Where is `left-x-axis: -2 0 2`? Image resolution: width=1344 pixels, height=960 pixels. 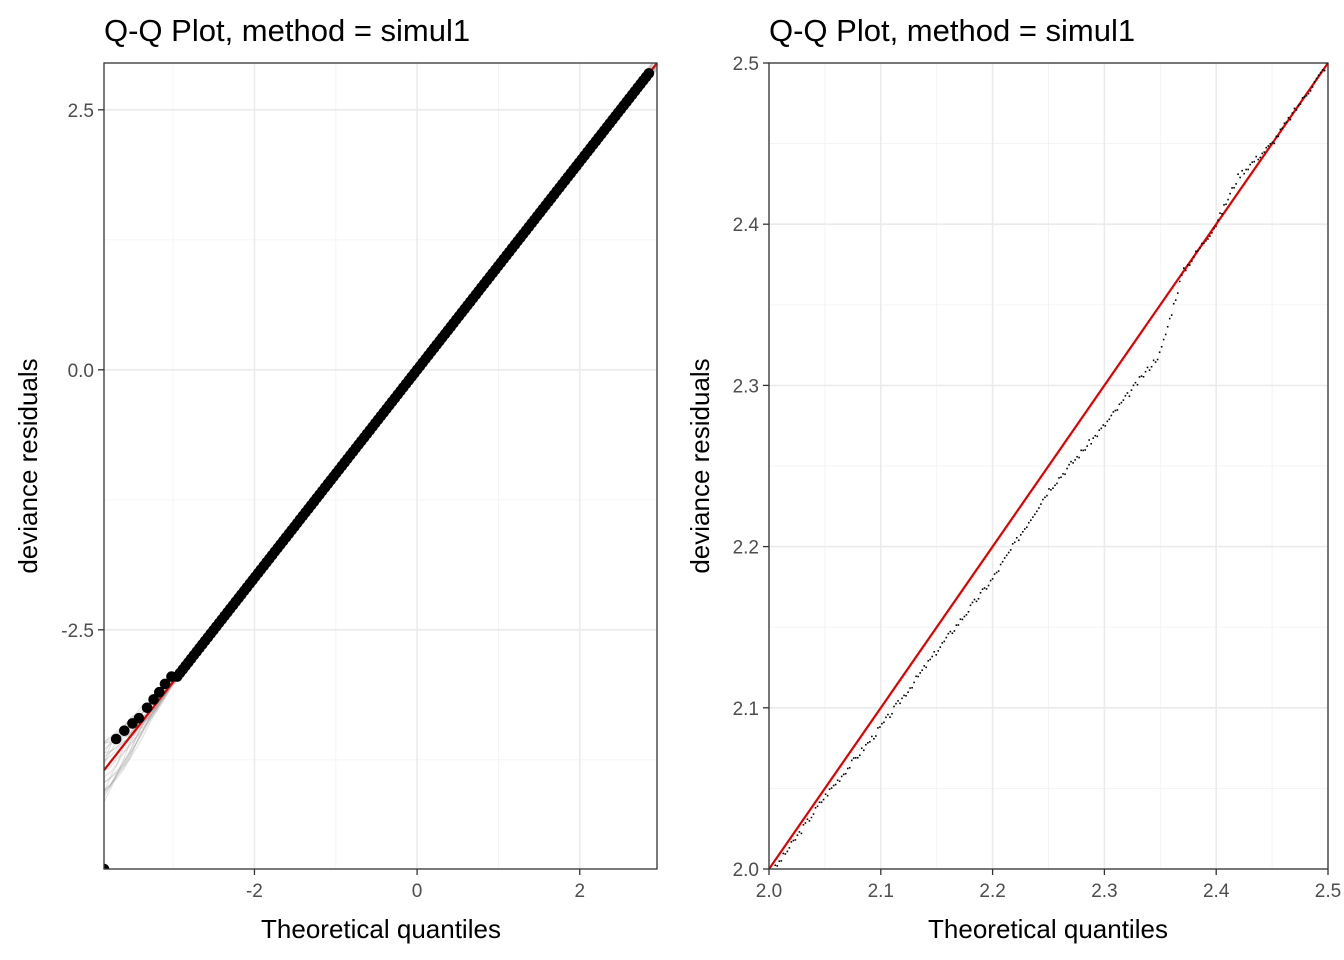
left-x-axis: -2 0 2 is located at coordinates (415, 885).